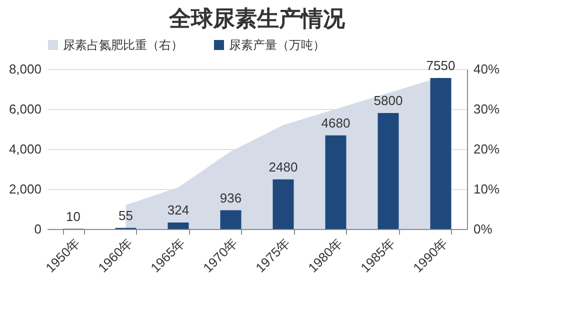  What do you see at coordinates (25, 69) in the screenshot?
I see `y-tick-label: 8,000` at bounding box center [25, 69].